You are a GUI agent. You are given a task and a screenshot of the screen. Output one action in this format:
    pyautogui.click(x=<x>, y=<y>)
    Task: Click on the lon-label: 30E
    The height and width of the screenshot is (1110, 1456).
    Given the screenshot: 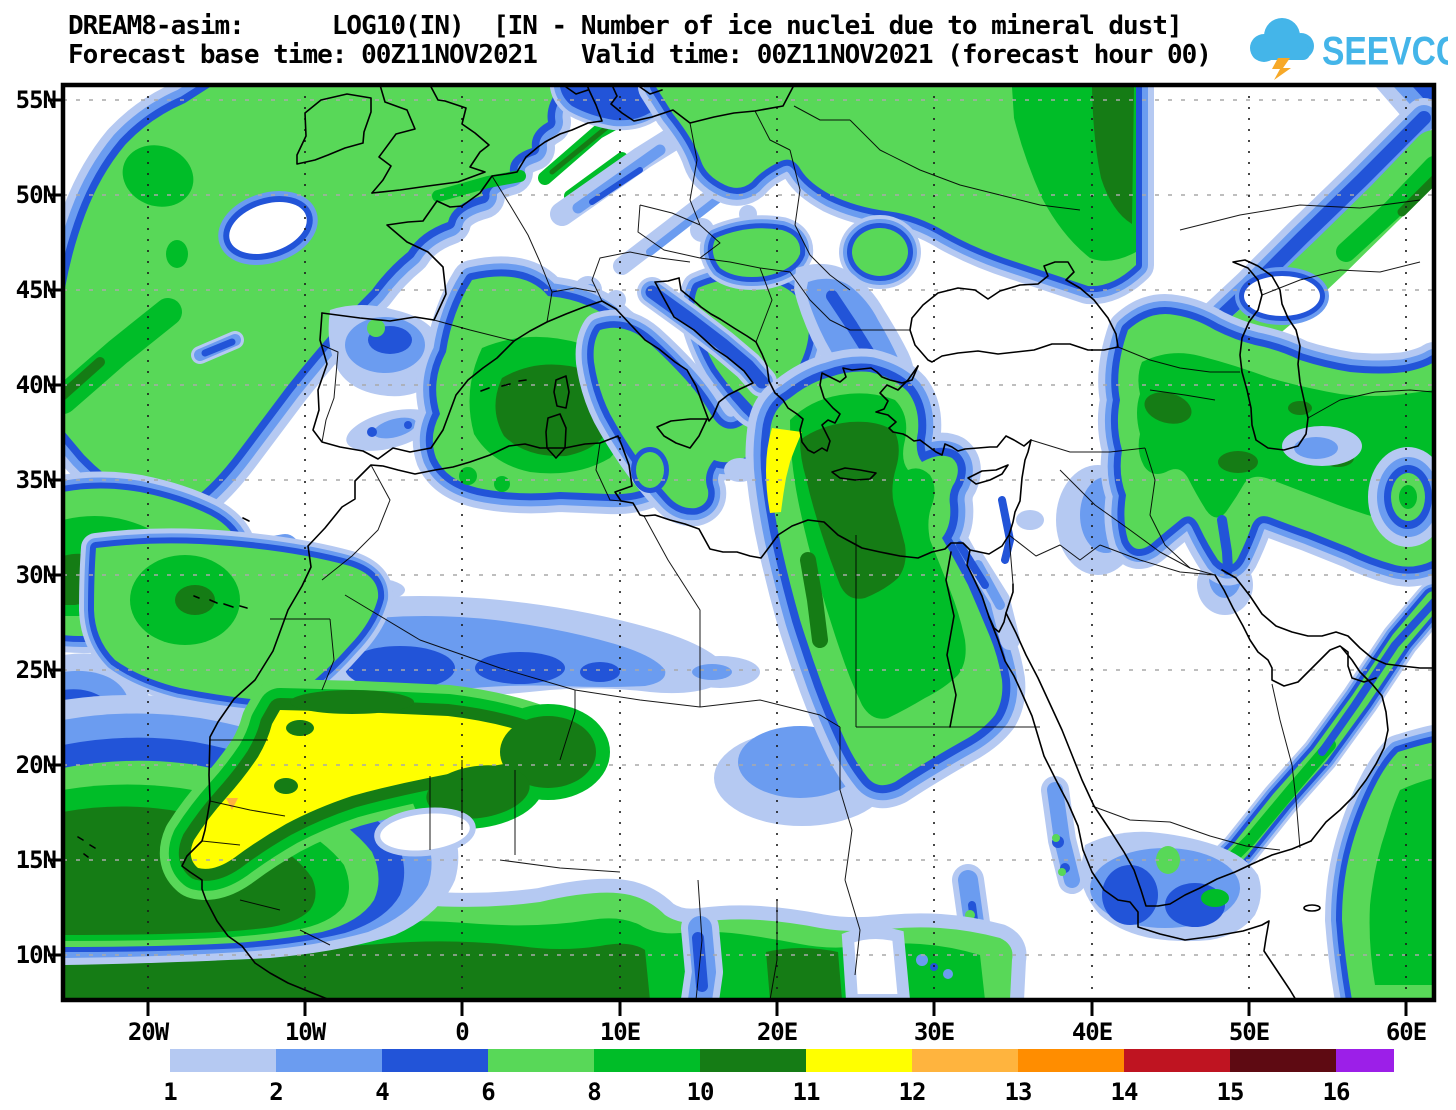 What is the action you would take?
    pyautogui.click(x=934, y=1032)
    